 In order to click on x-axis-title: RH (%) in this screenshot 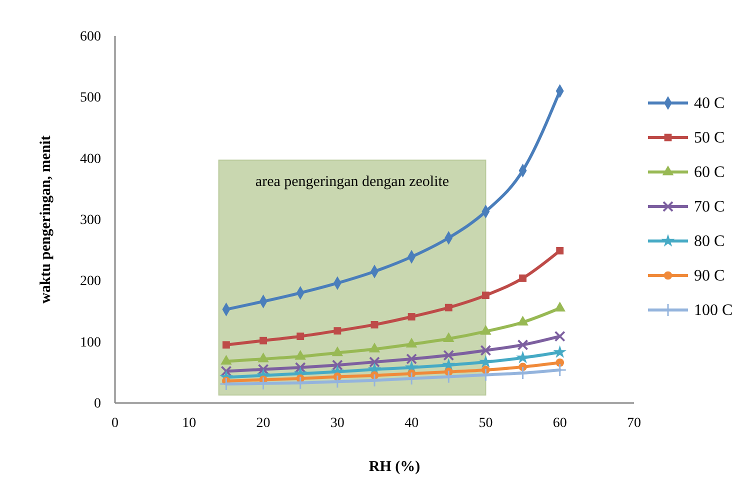, I will do `click(394, 467)`.